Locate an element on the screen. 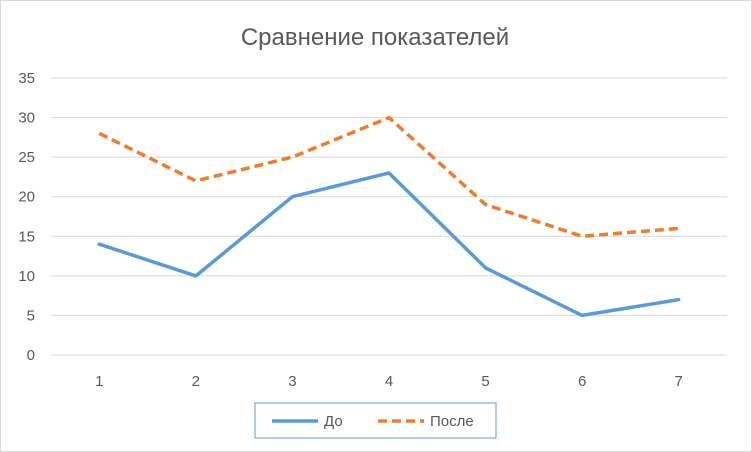 This screenshot has width=752, height=452. y-tick-label: 5 is located at coordinates (31, 315).